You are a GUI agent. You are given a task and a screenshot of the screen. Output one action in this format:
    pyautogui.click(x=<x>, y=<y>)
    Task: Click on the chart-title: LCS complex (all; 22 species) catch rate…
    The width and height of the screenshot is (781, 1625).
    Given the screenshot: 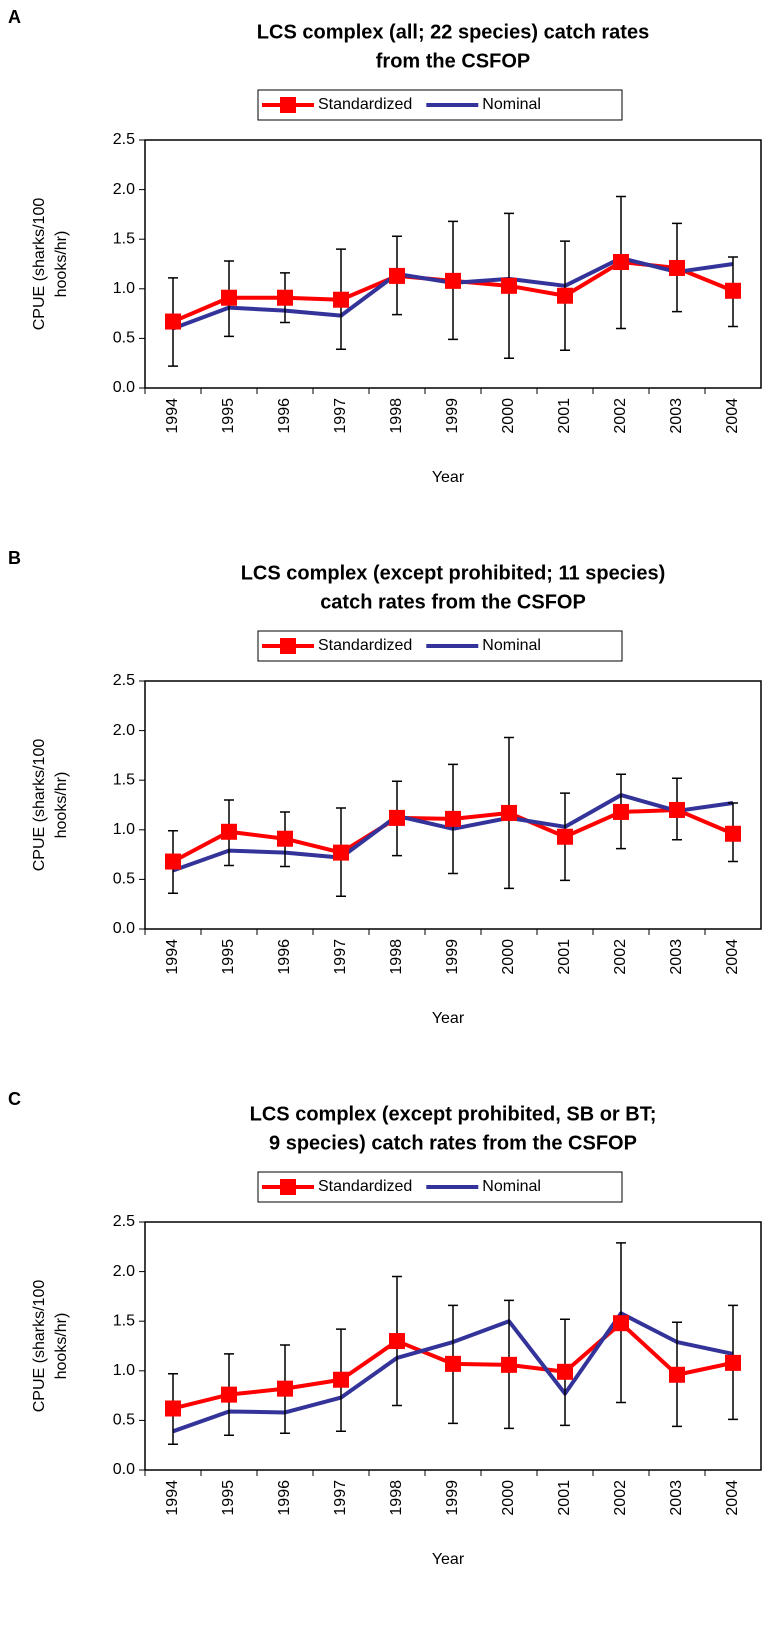 What is the action you would take?
    pyautogui.click(x=453, y=32)
    